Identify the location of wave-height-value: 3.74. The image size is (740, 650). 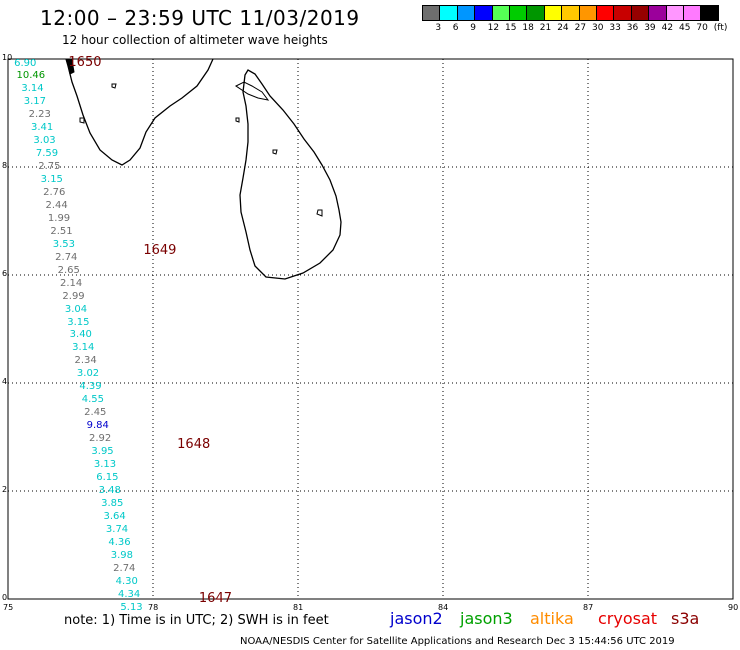
(117, 529).